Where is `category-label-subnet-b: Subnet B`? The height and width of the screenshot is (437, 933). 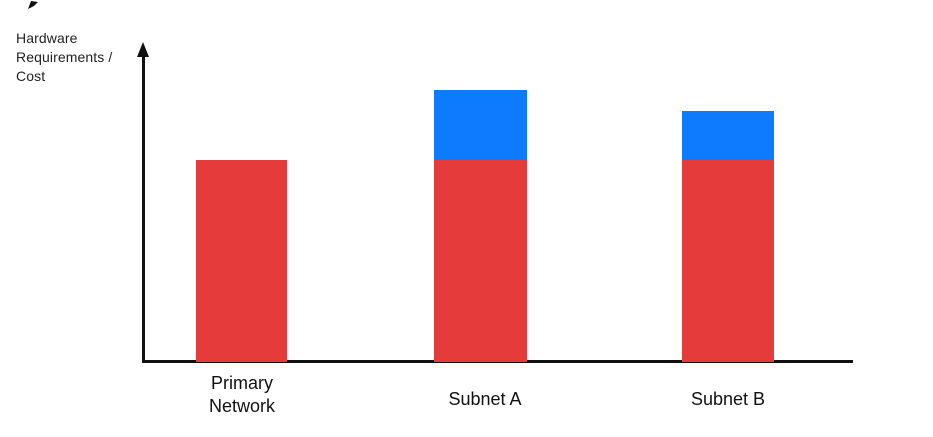
category-label-subnet-b: Subnet B is located at coordinates (728, 399).